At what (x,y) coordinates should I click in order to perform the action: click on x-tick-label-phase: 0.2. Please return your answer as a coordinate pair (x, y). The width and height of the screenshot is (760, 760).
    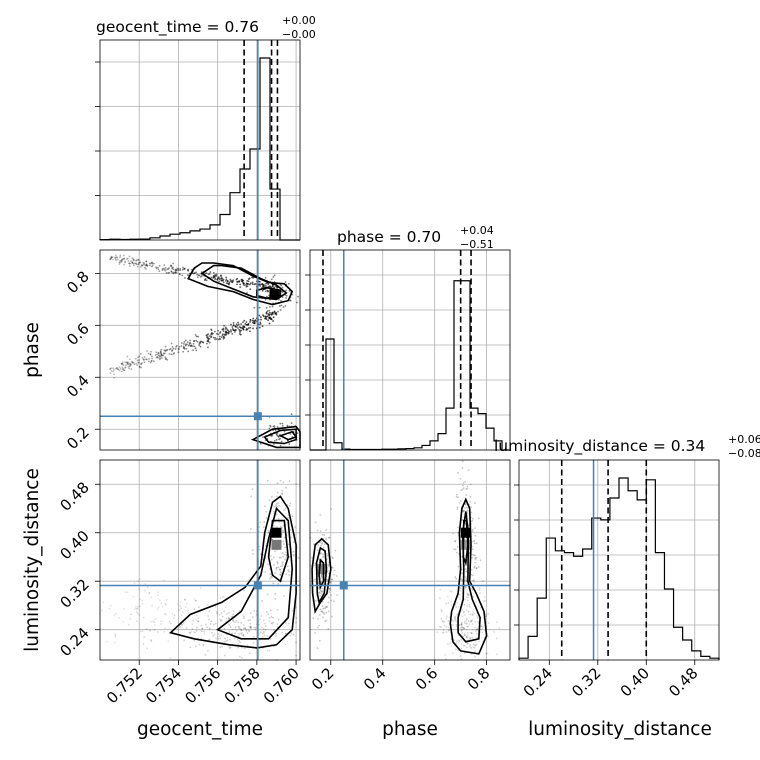
    Looking at the image, I should click on (323, 679).